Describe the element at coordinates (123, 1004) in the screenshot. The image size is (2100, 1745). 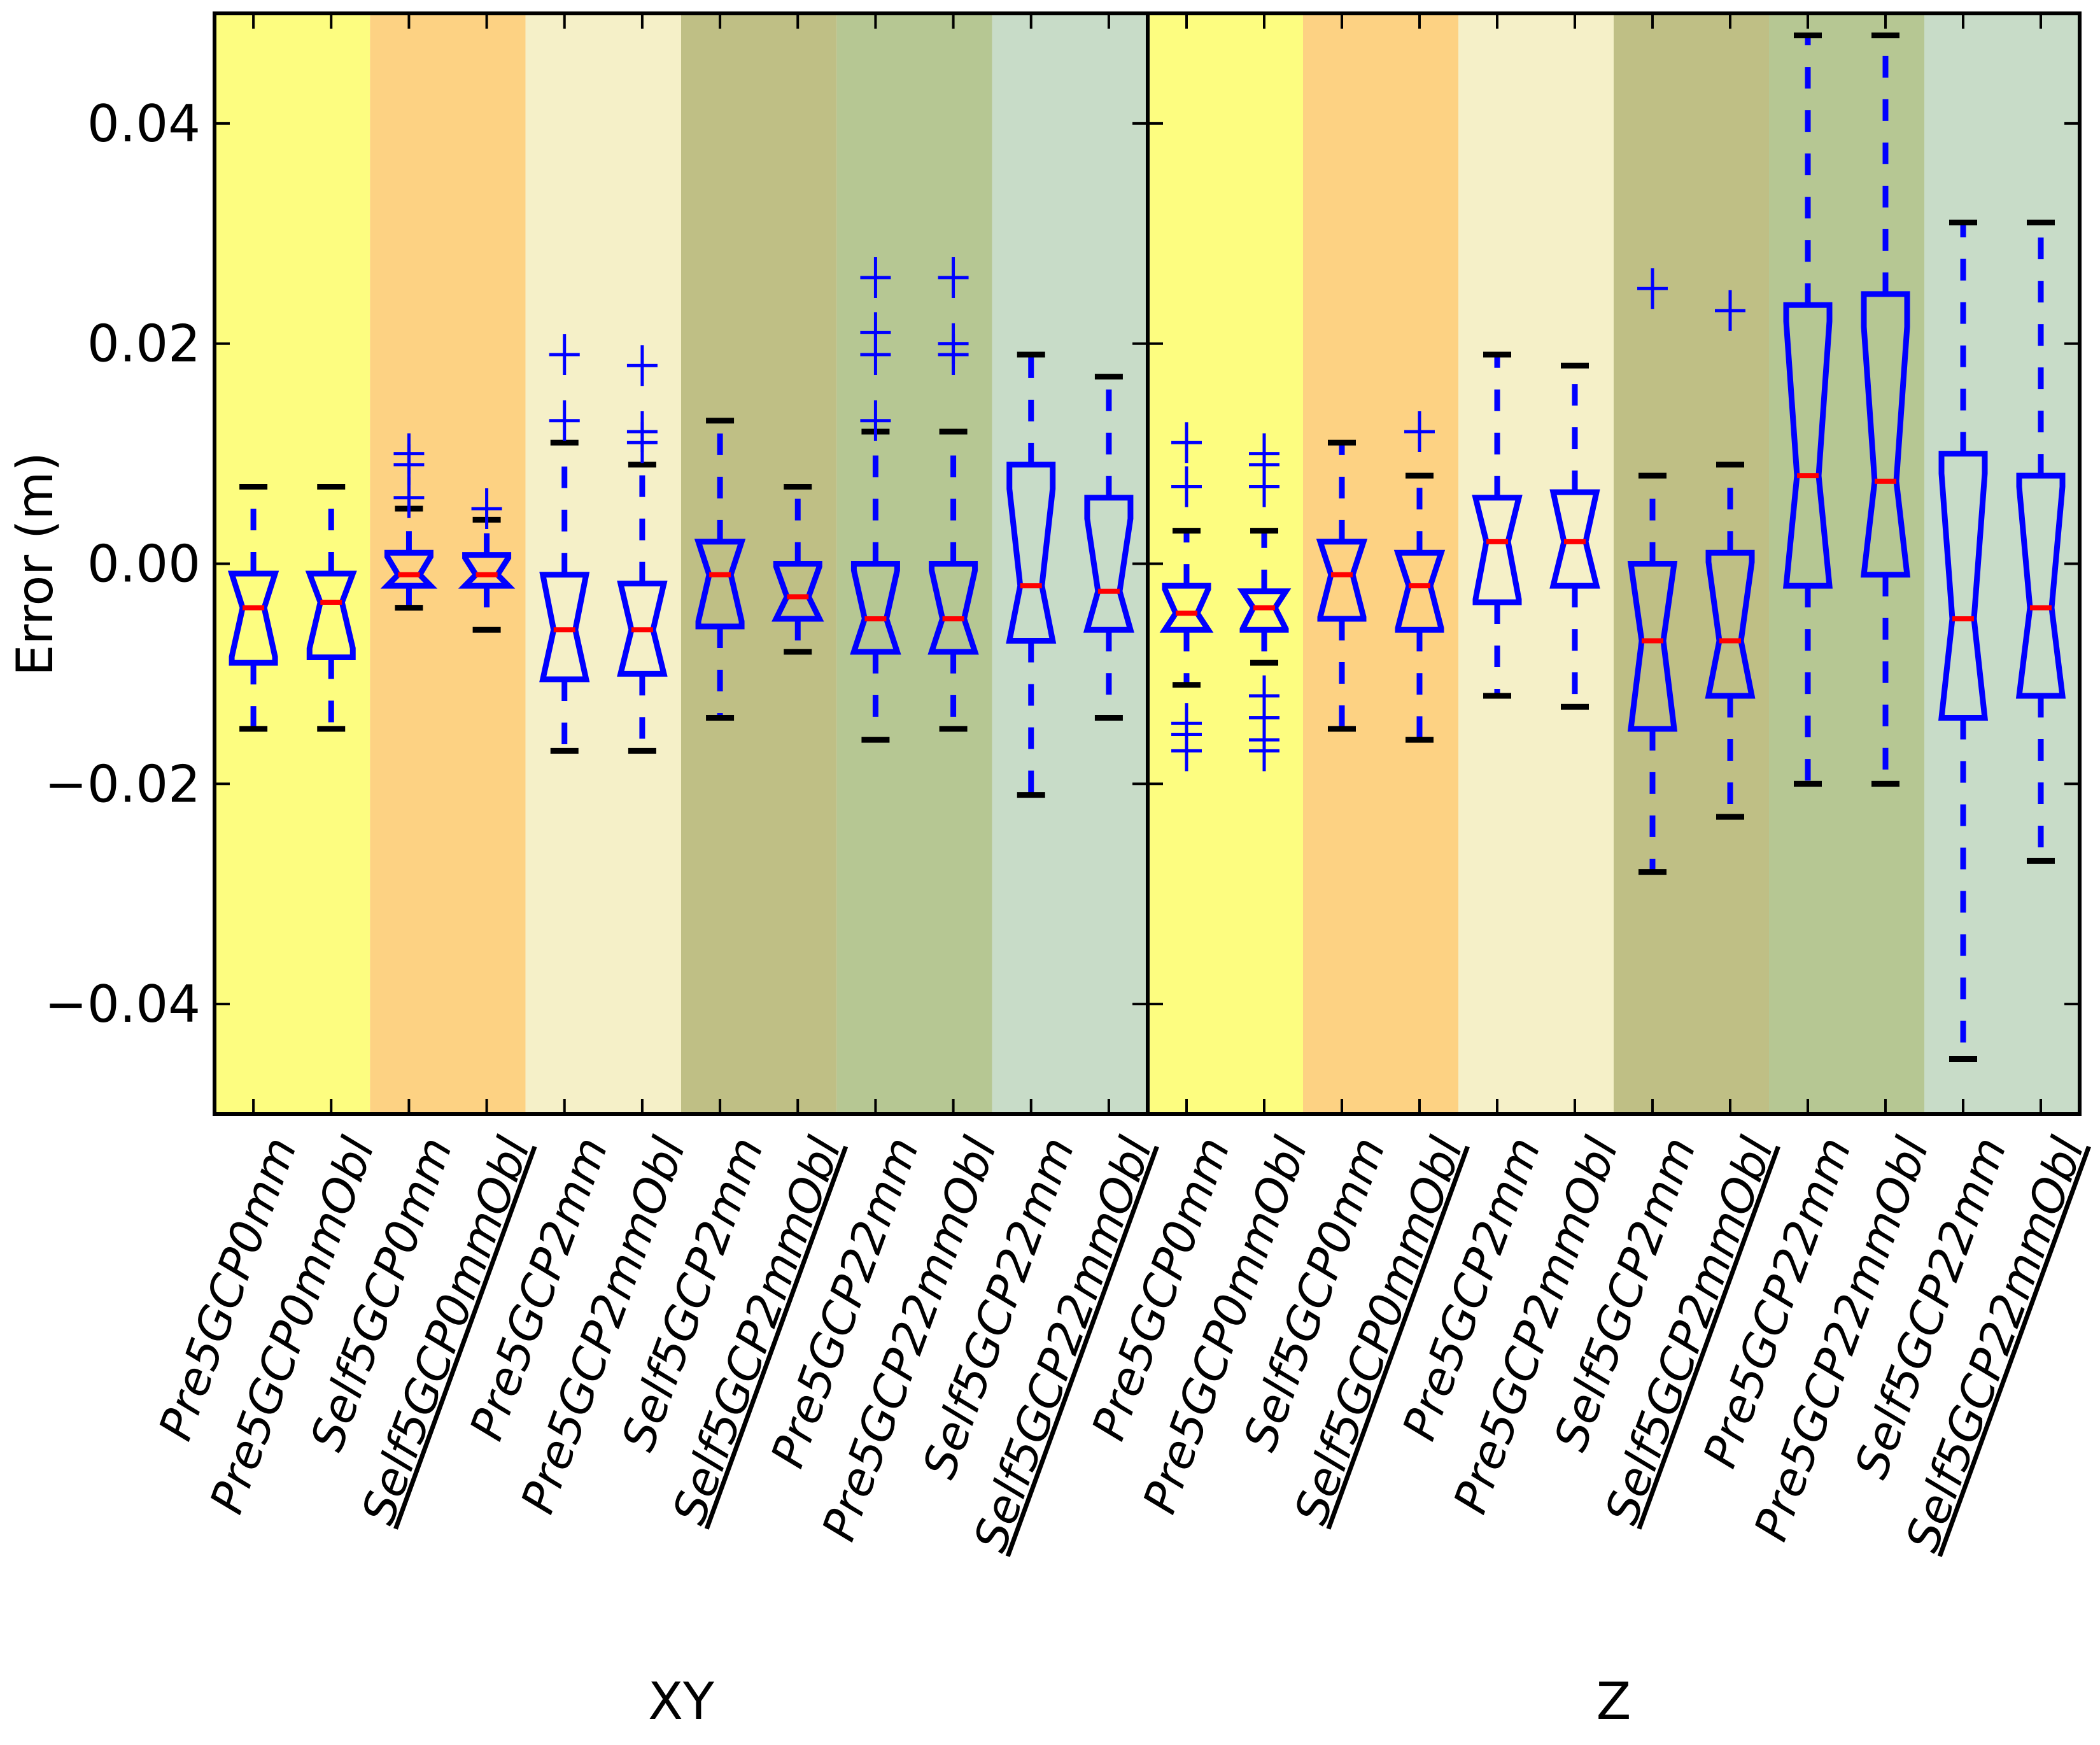
I see `y-tick-label: −0.04` at that location.